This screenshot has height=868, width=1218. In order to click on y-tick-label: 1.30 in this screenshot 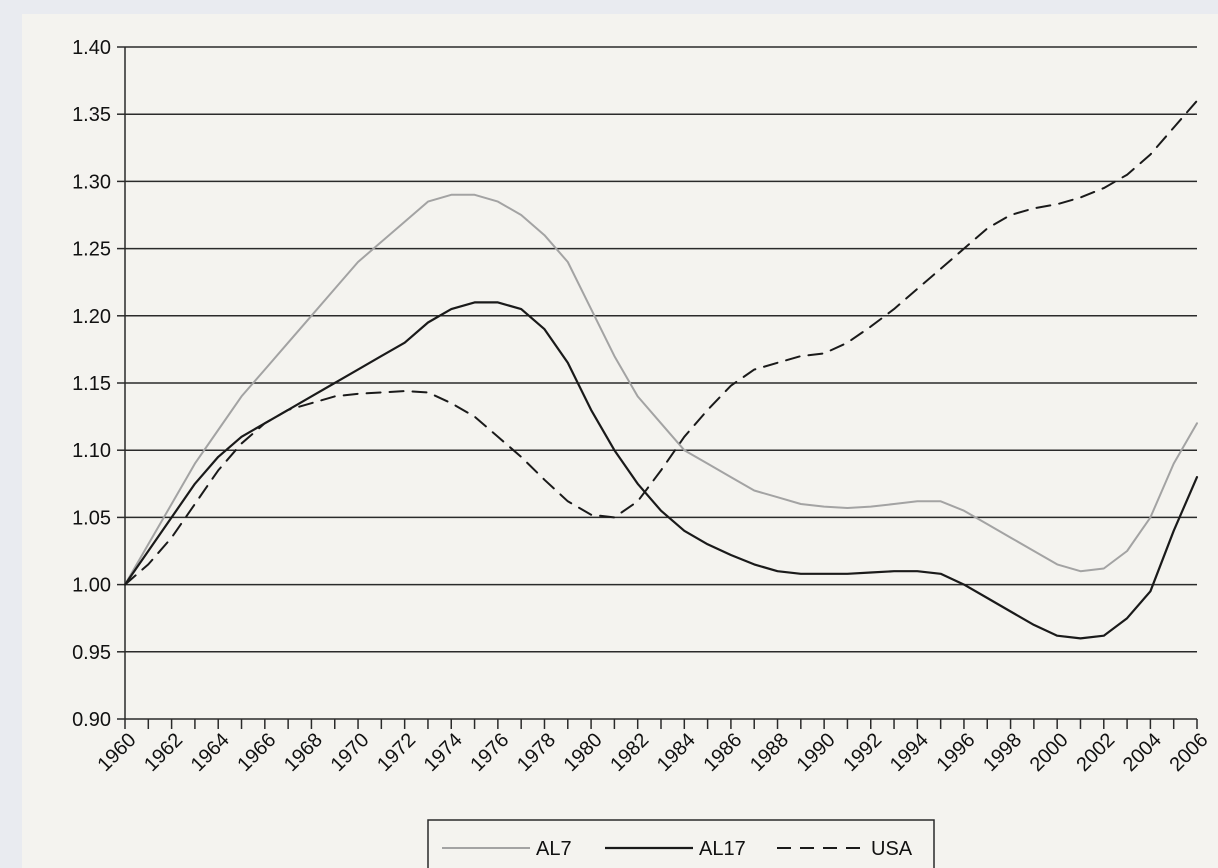, I will do `click(91, 182)`.